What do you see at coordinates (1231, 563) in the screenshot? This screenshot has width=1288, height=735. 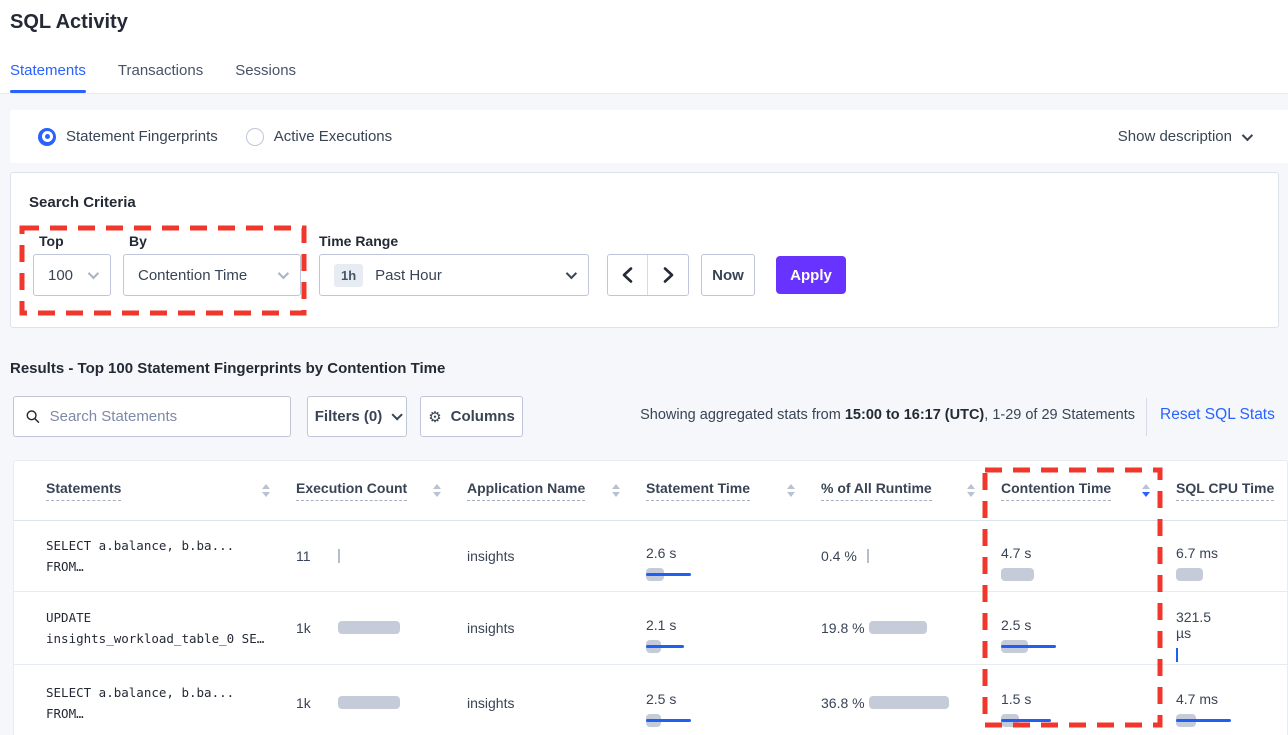 I see `sql-cpu-time-cell: 6.7 ms` at bounding box center [1231, 563].